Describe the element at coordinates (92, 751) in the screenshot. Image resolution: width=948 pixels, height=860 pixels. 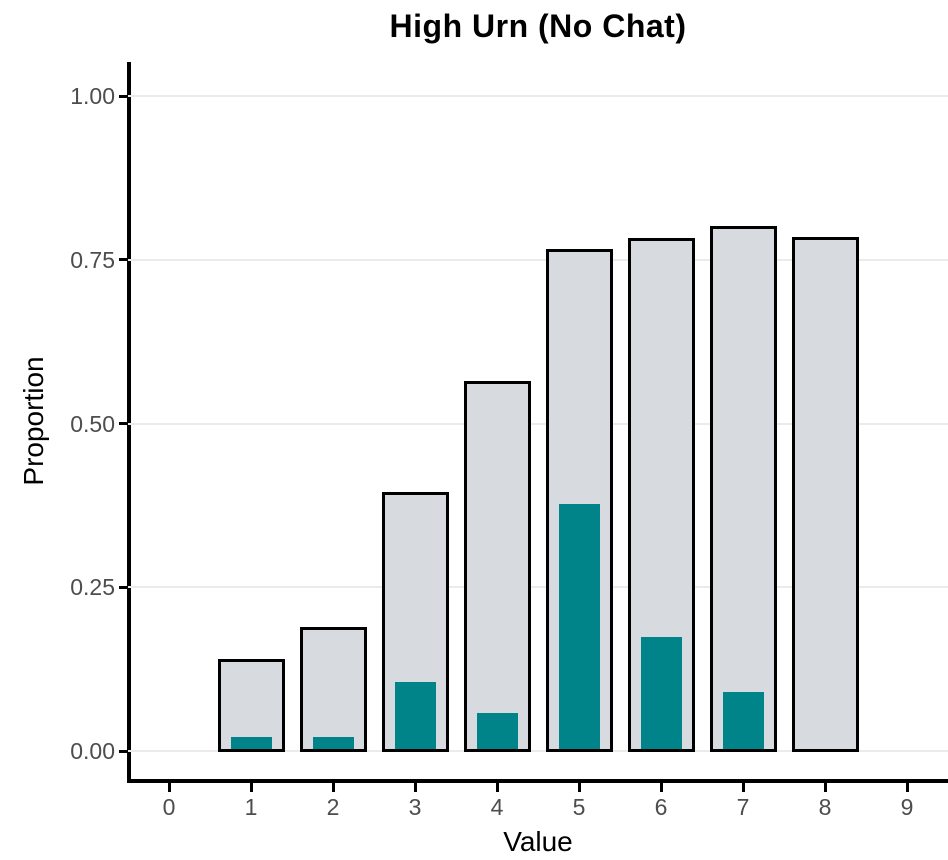
I see `y-tick-label-0.00: 0.00` at that location.